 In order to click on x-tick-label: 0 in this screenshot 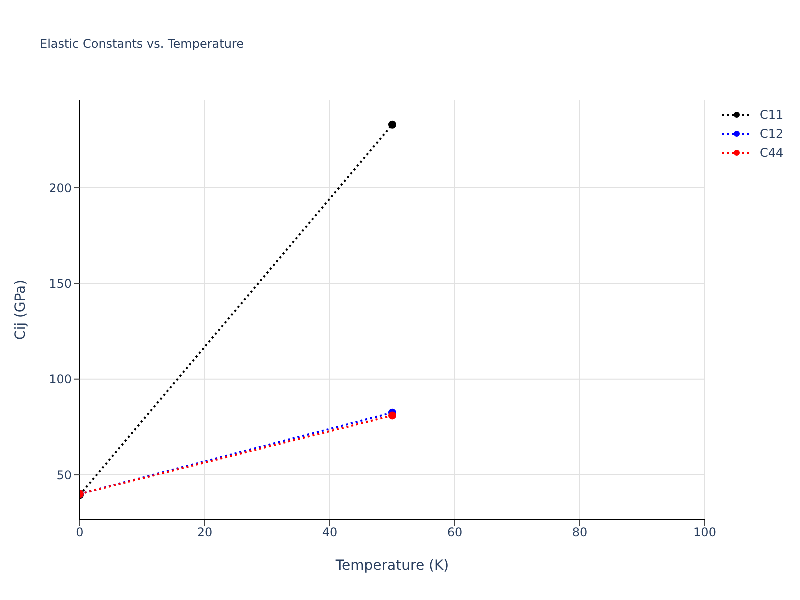, I will do `click(80, 533)`.